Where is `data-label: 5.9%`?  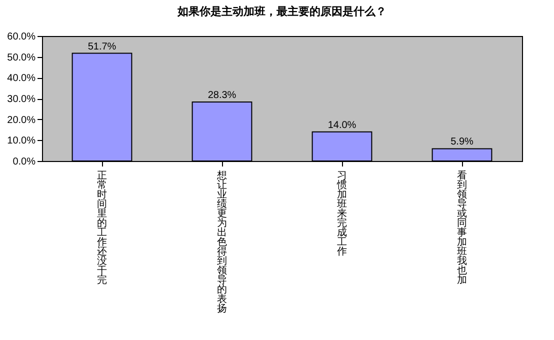 data-label: 5.9% is located at coordinates (462, 142).